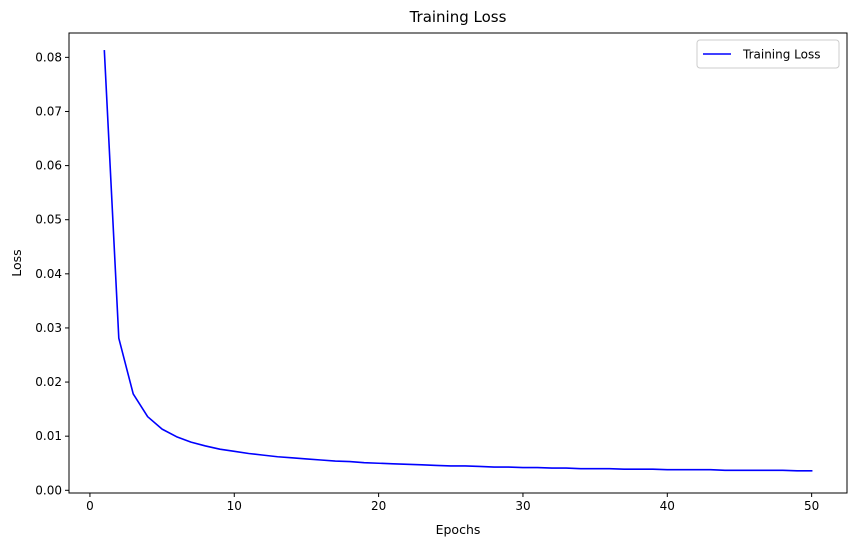 This screenshot has width=855, height=547. Describe the element at coordinates (48, 111) in the screenshot. I see `y-tick-label: 0.07` at that location.